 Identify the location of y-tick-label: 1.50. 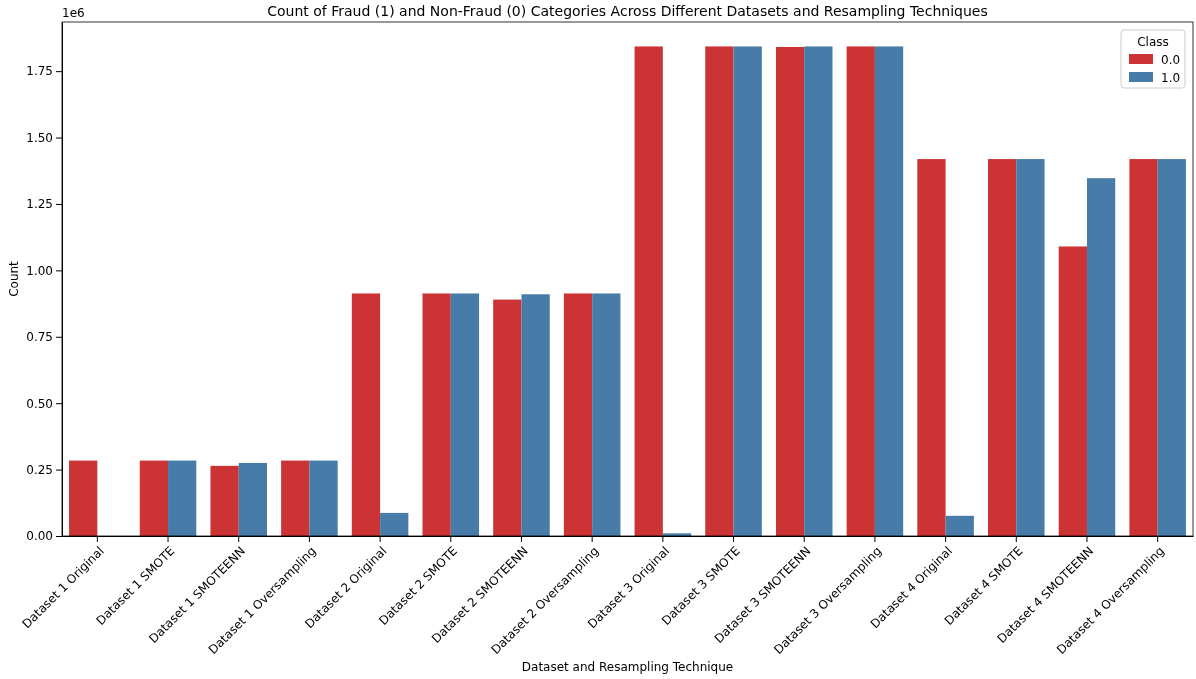
(39, 137).